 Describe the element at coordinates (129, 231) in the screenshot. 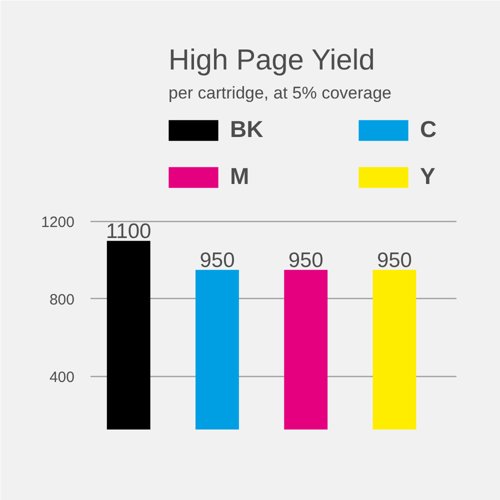

I see `data-label: 1100` at that location.